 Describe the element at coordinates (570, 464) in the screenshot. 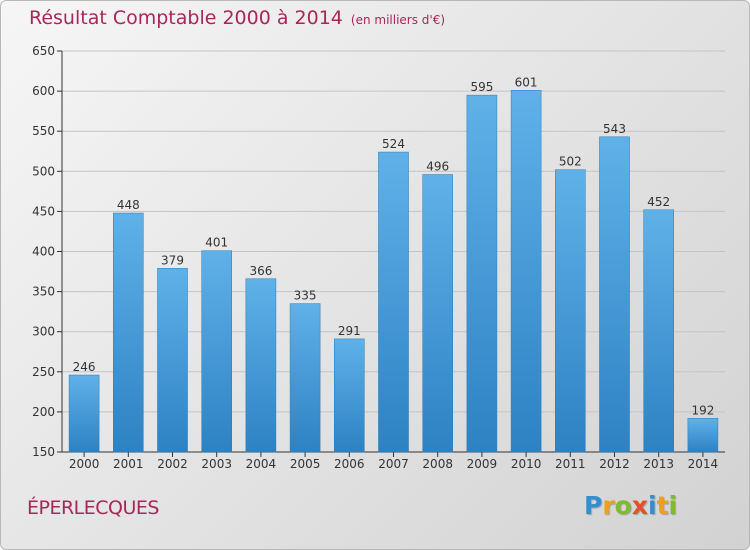

I see `x-tick-label: 2011` at that location.